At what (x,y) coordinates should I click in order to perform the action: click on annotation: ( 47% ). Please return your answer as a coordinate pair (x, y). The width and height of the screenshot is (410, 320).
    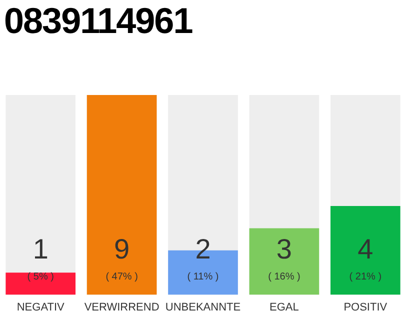
    Looking at the image, I should click on (122, 277).